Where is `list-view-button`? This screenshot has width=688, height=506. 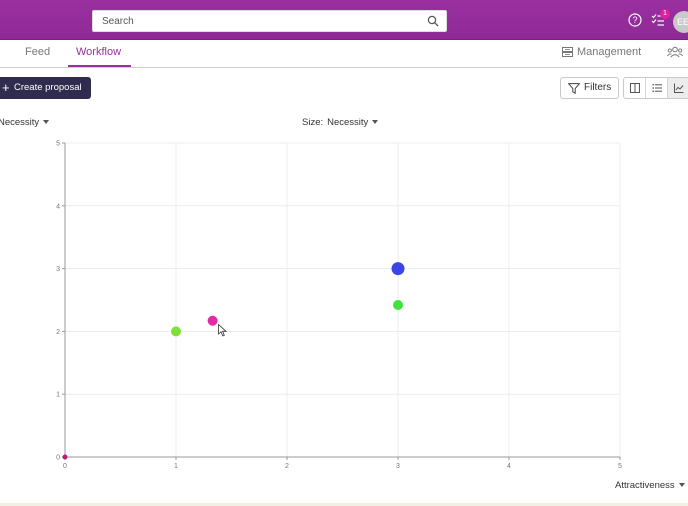
list-view-button is located at coordinates (657, 88).